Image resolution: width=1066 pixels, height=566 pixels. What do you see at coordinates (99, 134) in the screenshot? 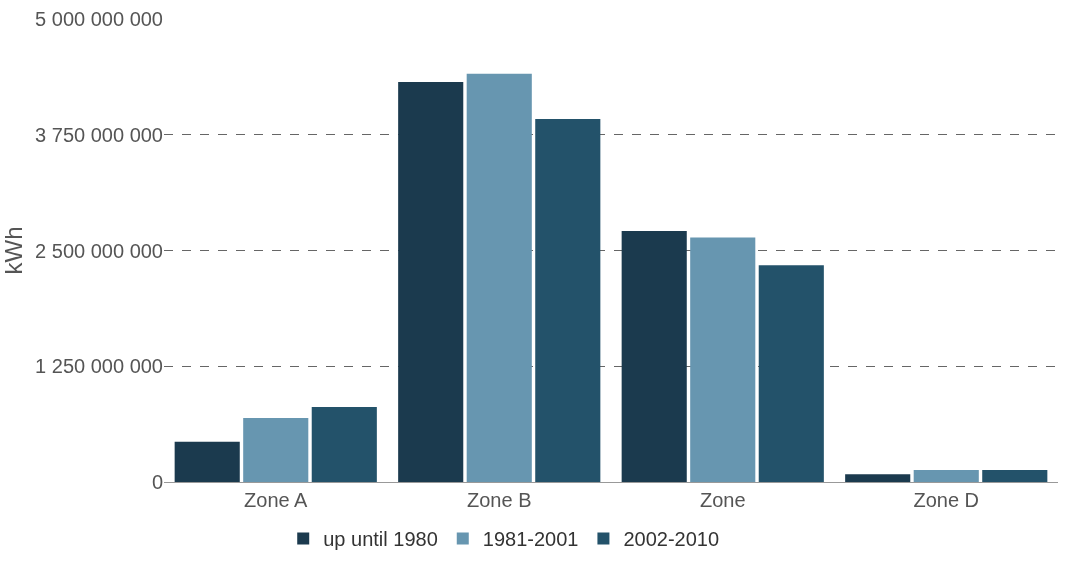
I see `y-tick-label: 3 750 000 000` at bounding box center [99, 134].